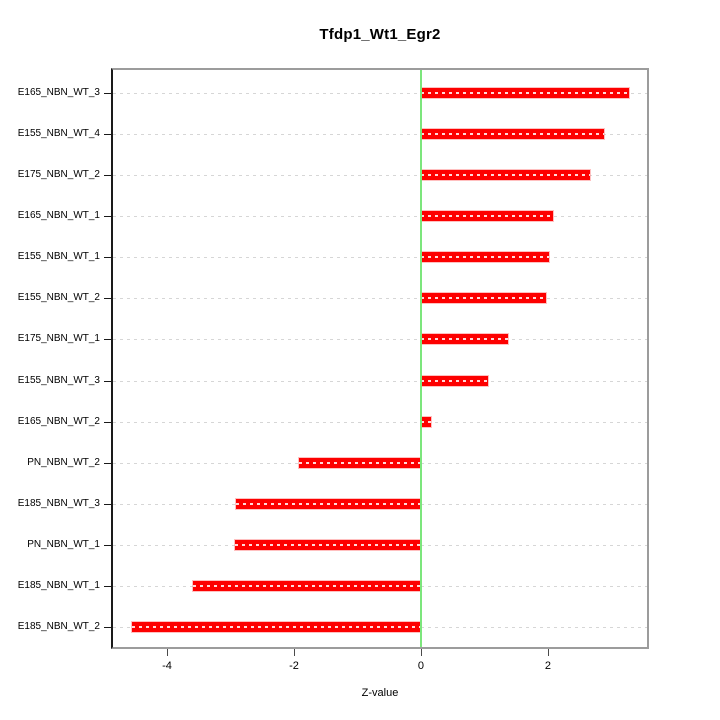 The width and height of the screenshot is (720, 720). I want to click on x-axis-tick-label: -4, so click(167, 666).